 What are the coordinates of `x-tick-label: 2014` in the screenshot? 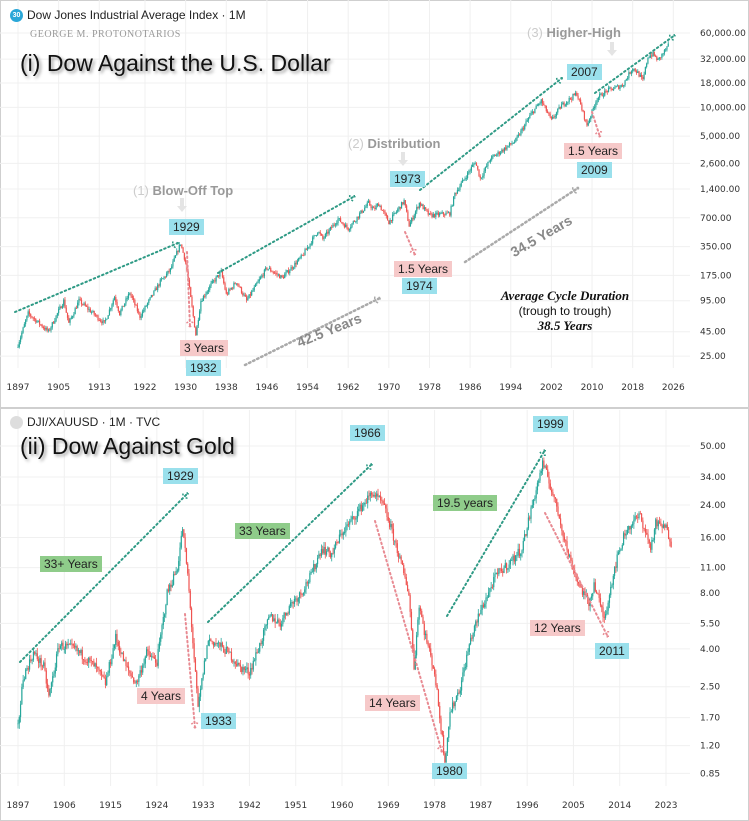 It's located at (619, 806).